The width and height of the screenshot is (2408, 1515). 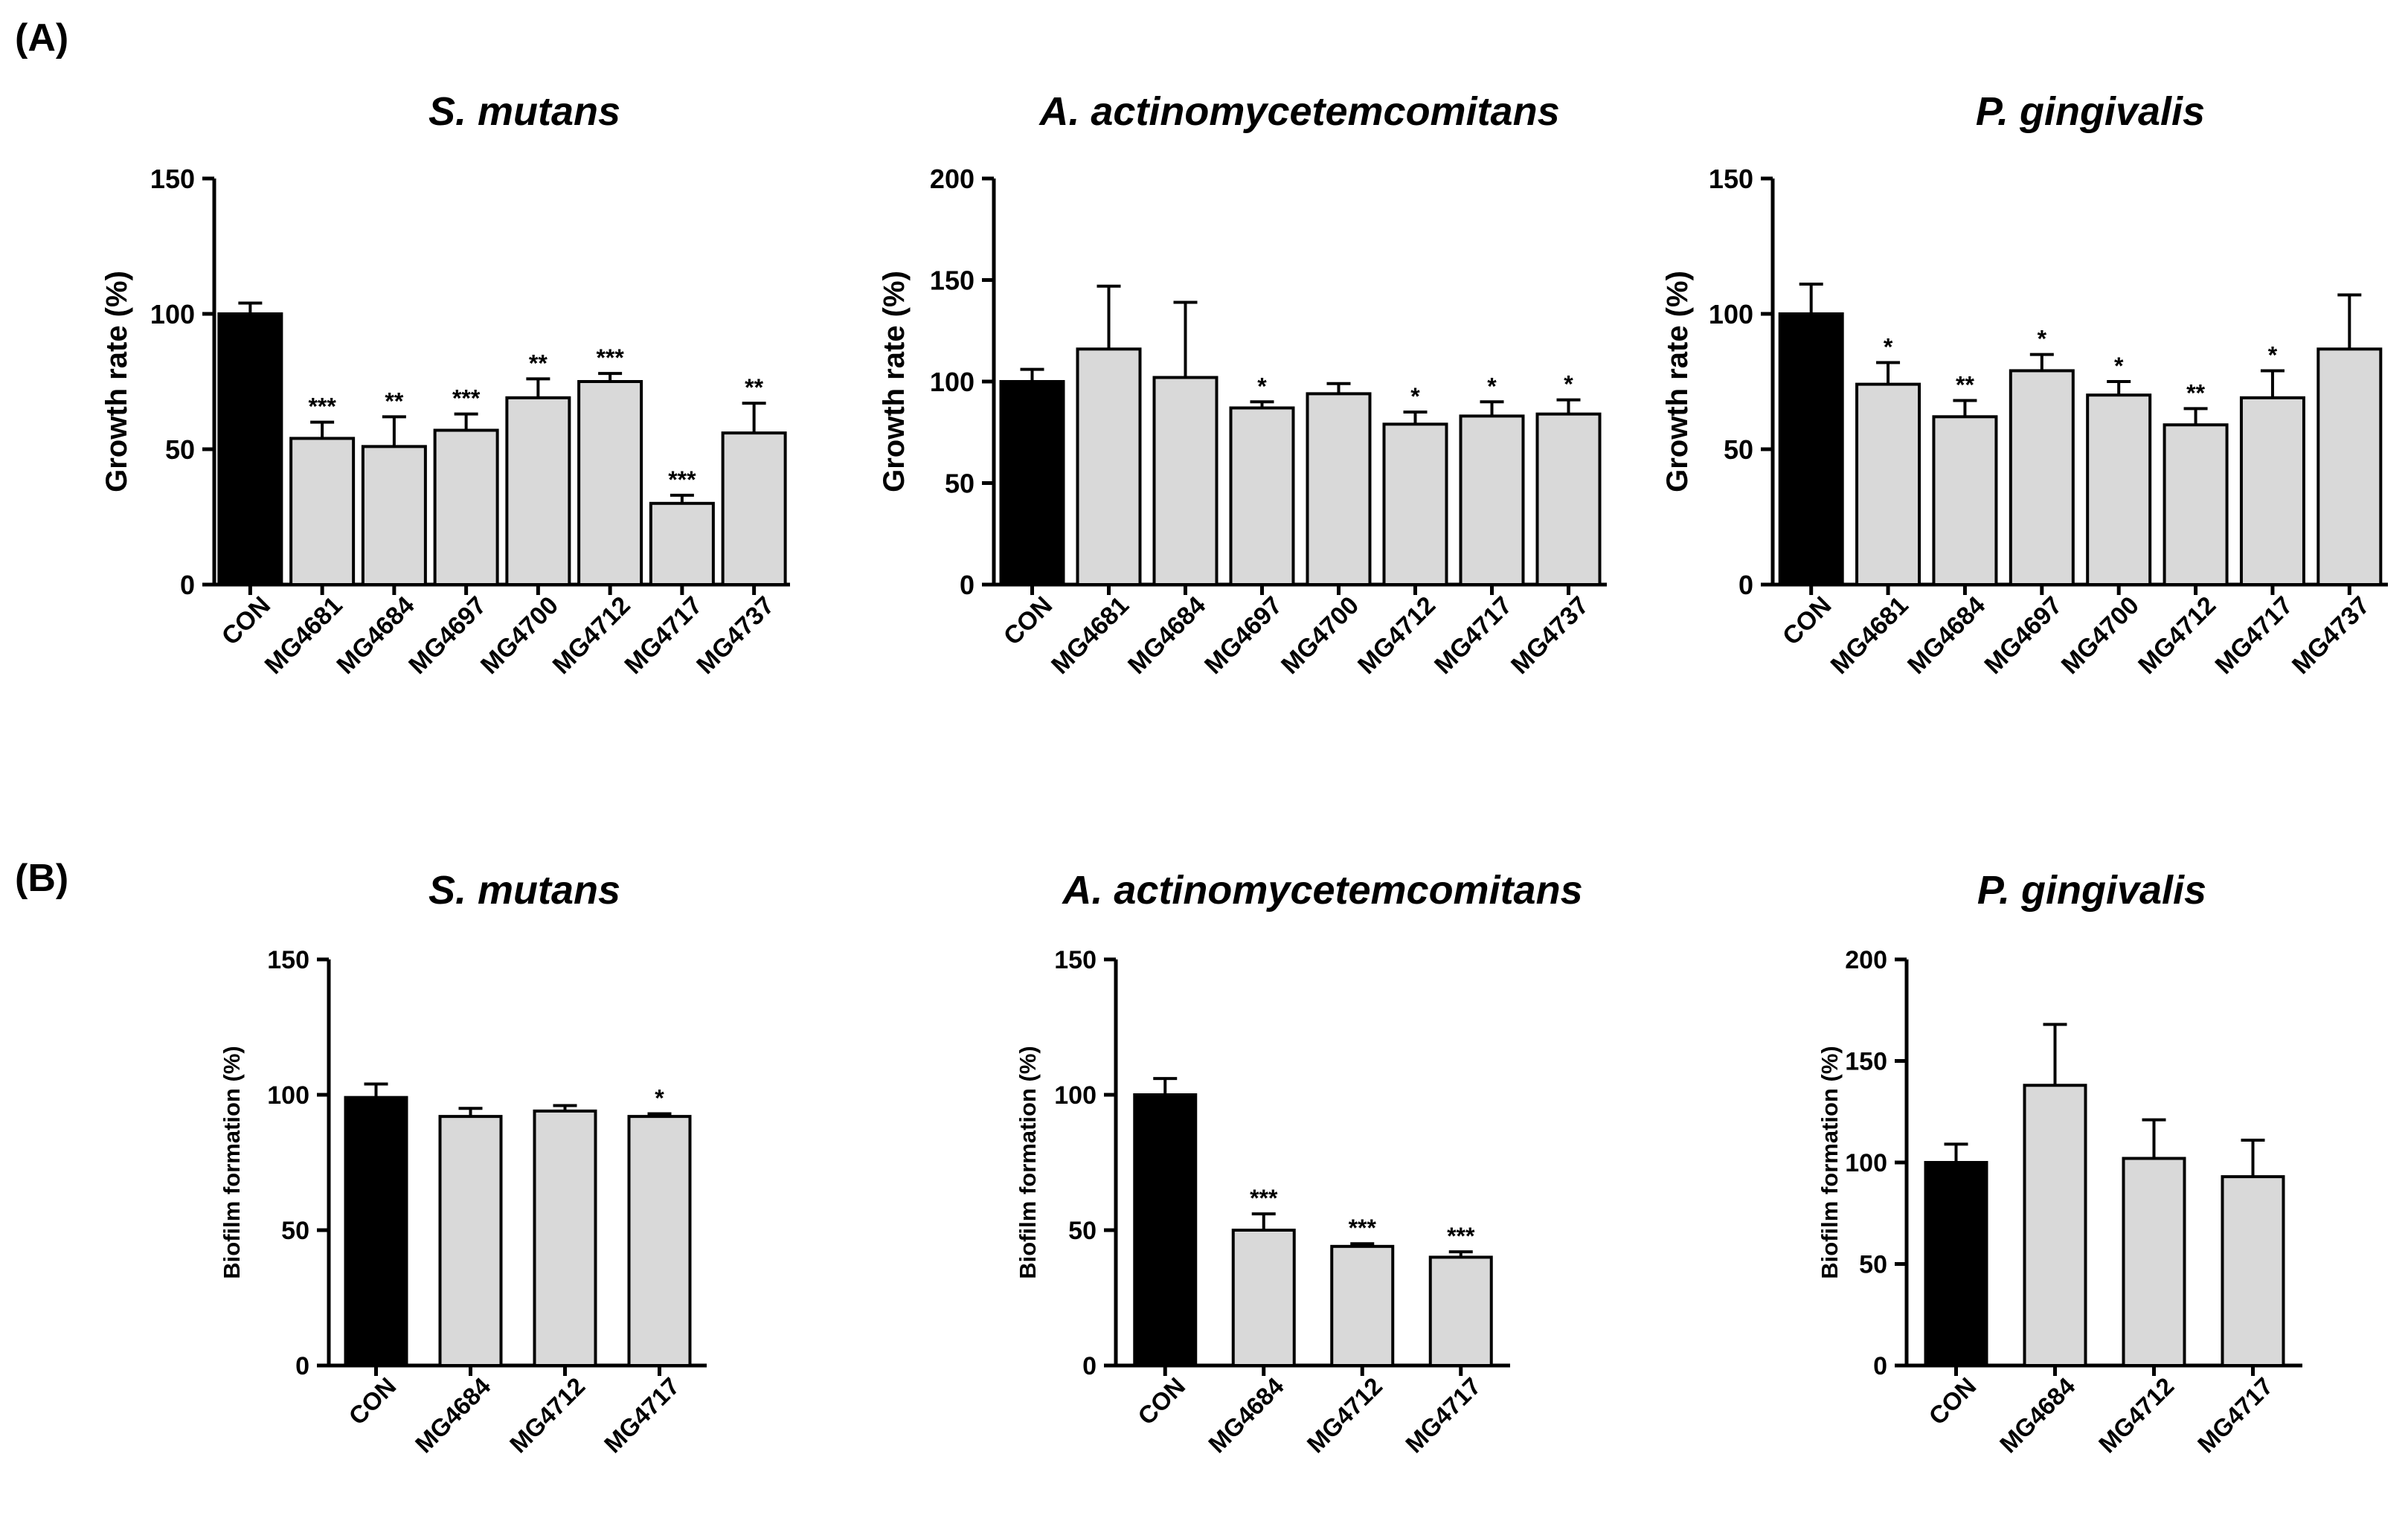 What do you see at coordinates (1866, 960) in the screenshot?
I see `y-tick-label: 200` at bounding box center [1866, 960].